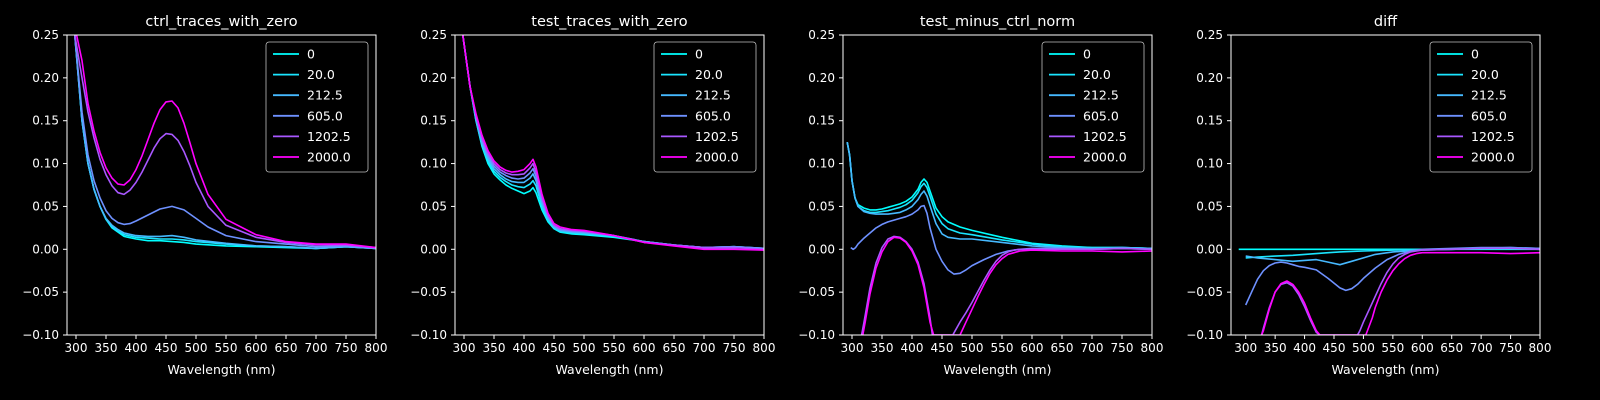  Describe the element at coordinates (1422, 348) in the screenshot. I see `chart-4-xtick-label: 600` at that location.